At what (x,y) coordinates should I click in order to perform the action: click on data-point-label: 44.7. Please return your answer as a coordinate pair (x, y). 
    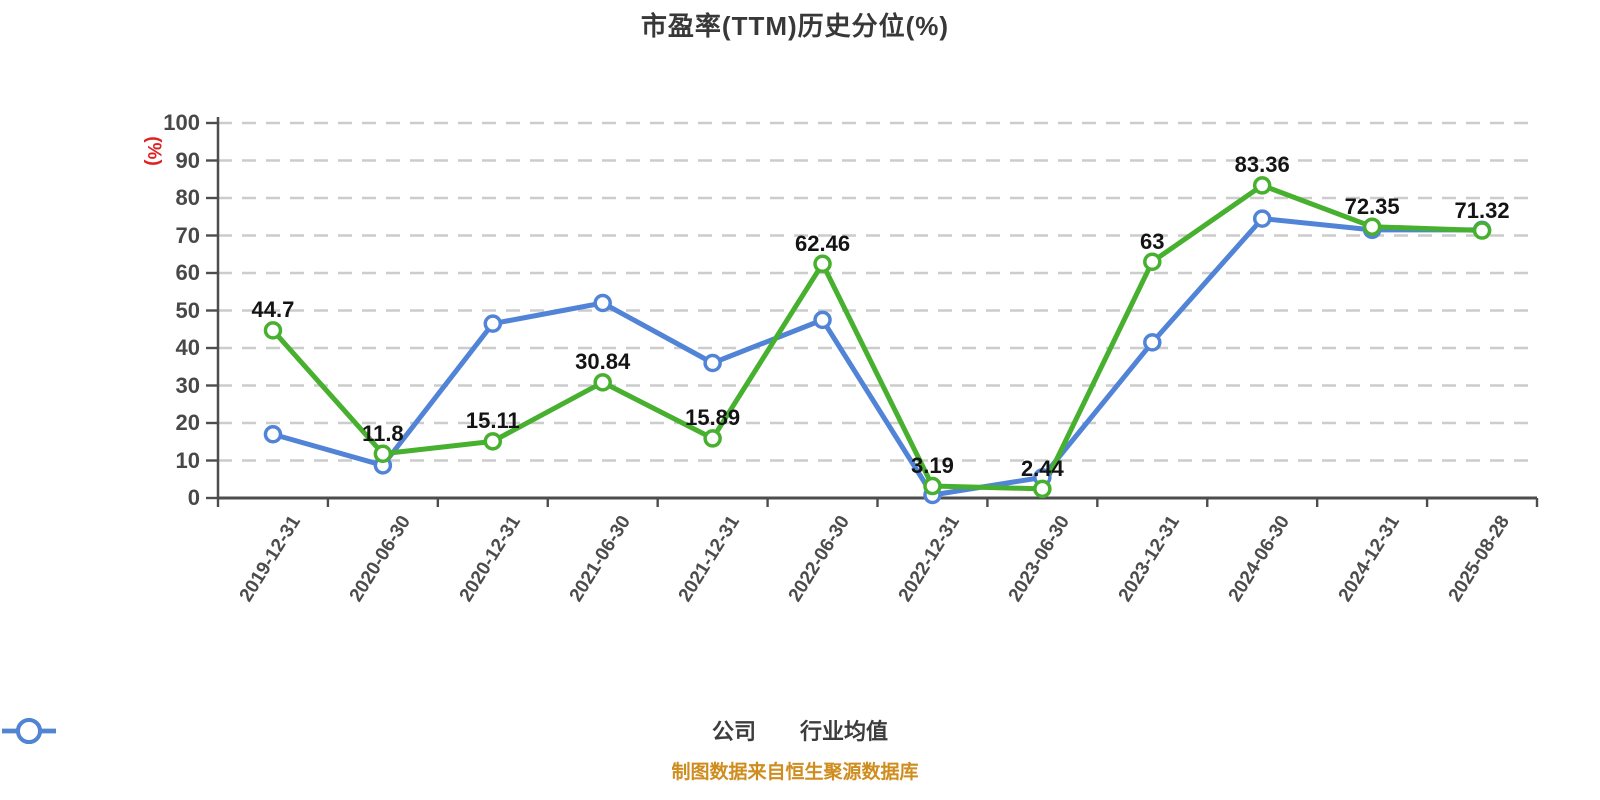
    Looking at the image, I should click on (273, 310).